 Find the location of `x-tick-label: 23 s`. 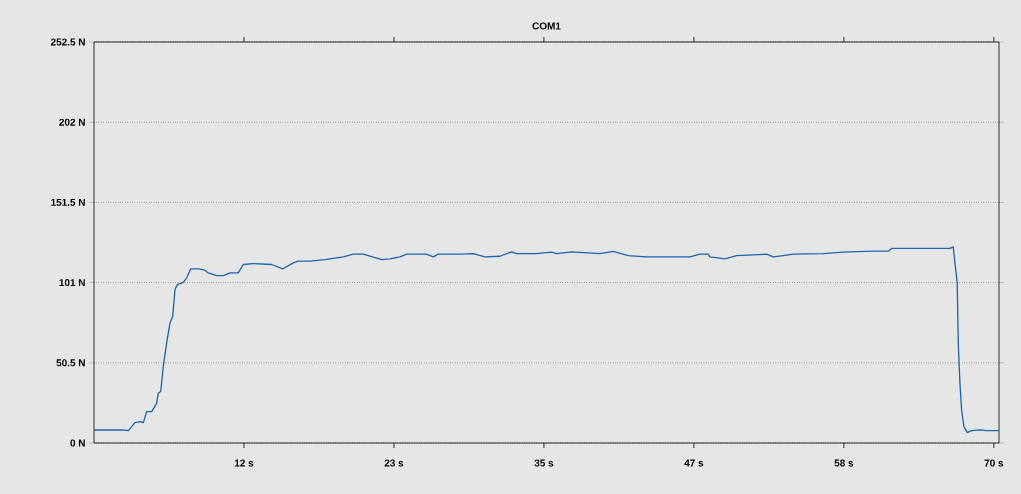

x-tick-label: 23 s is located at coordinates (394, 463).